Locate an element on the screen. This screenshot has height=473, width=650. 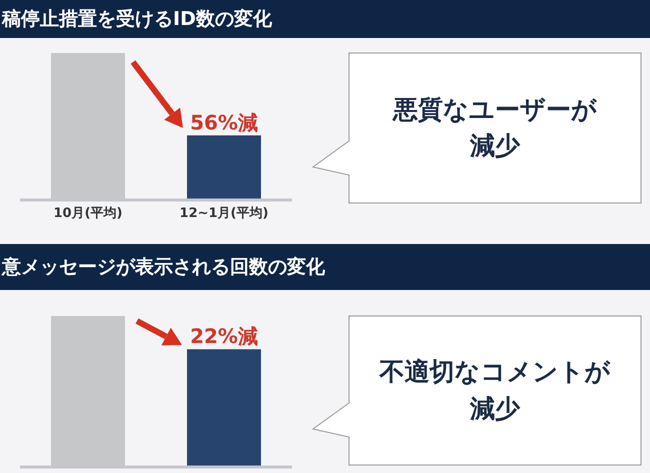
chart-title: 稿停止措置を受けるID数の変化 is located at coordinates (325, 19).